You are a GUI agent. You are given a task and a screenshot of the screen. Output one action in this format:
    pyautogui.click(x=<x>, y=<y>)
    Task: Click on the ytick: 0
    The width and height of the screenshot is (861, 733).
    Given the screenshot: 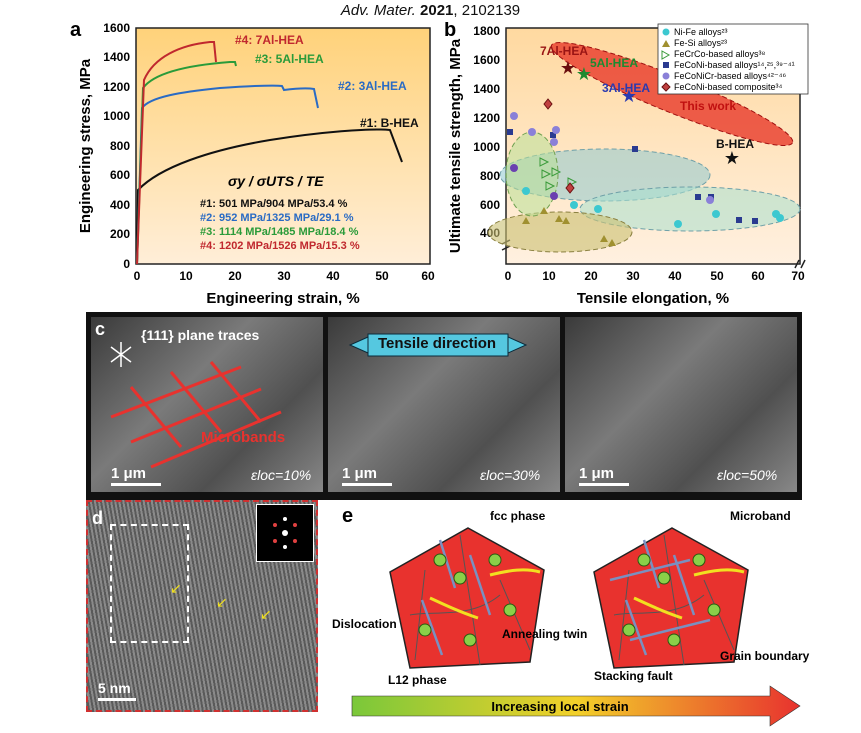 What is the action you would take?
    pyautogui.click(x=126, y=264)
    